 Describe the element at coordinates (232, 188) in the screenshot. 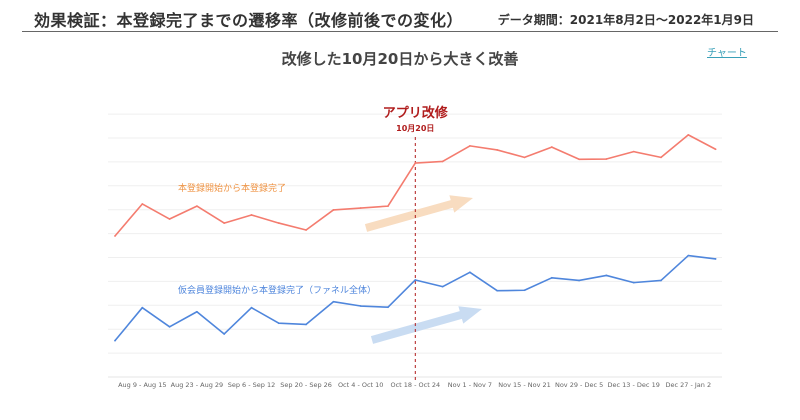

I see `series-label: 本登録開始から本登録完了` at that location.